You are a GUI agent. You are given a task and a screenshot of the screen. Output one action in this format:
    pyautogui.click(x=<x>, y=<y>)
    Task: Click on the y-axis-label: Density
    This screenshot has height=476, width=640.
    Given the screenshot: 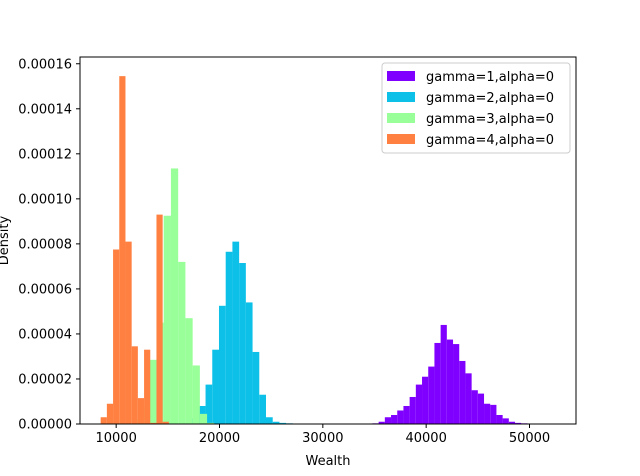 What is the action you would take?
    pyautogui.click(x=6, y=240)
    